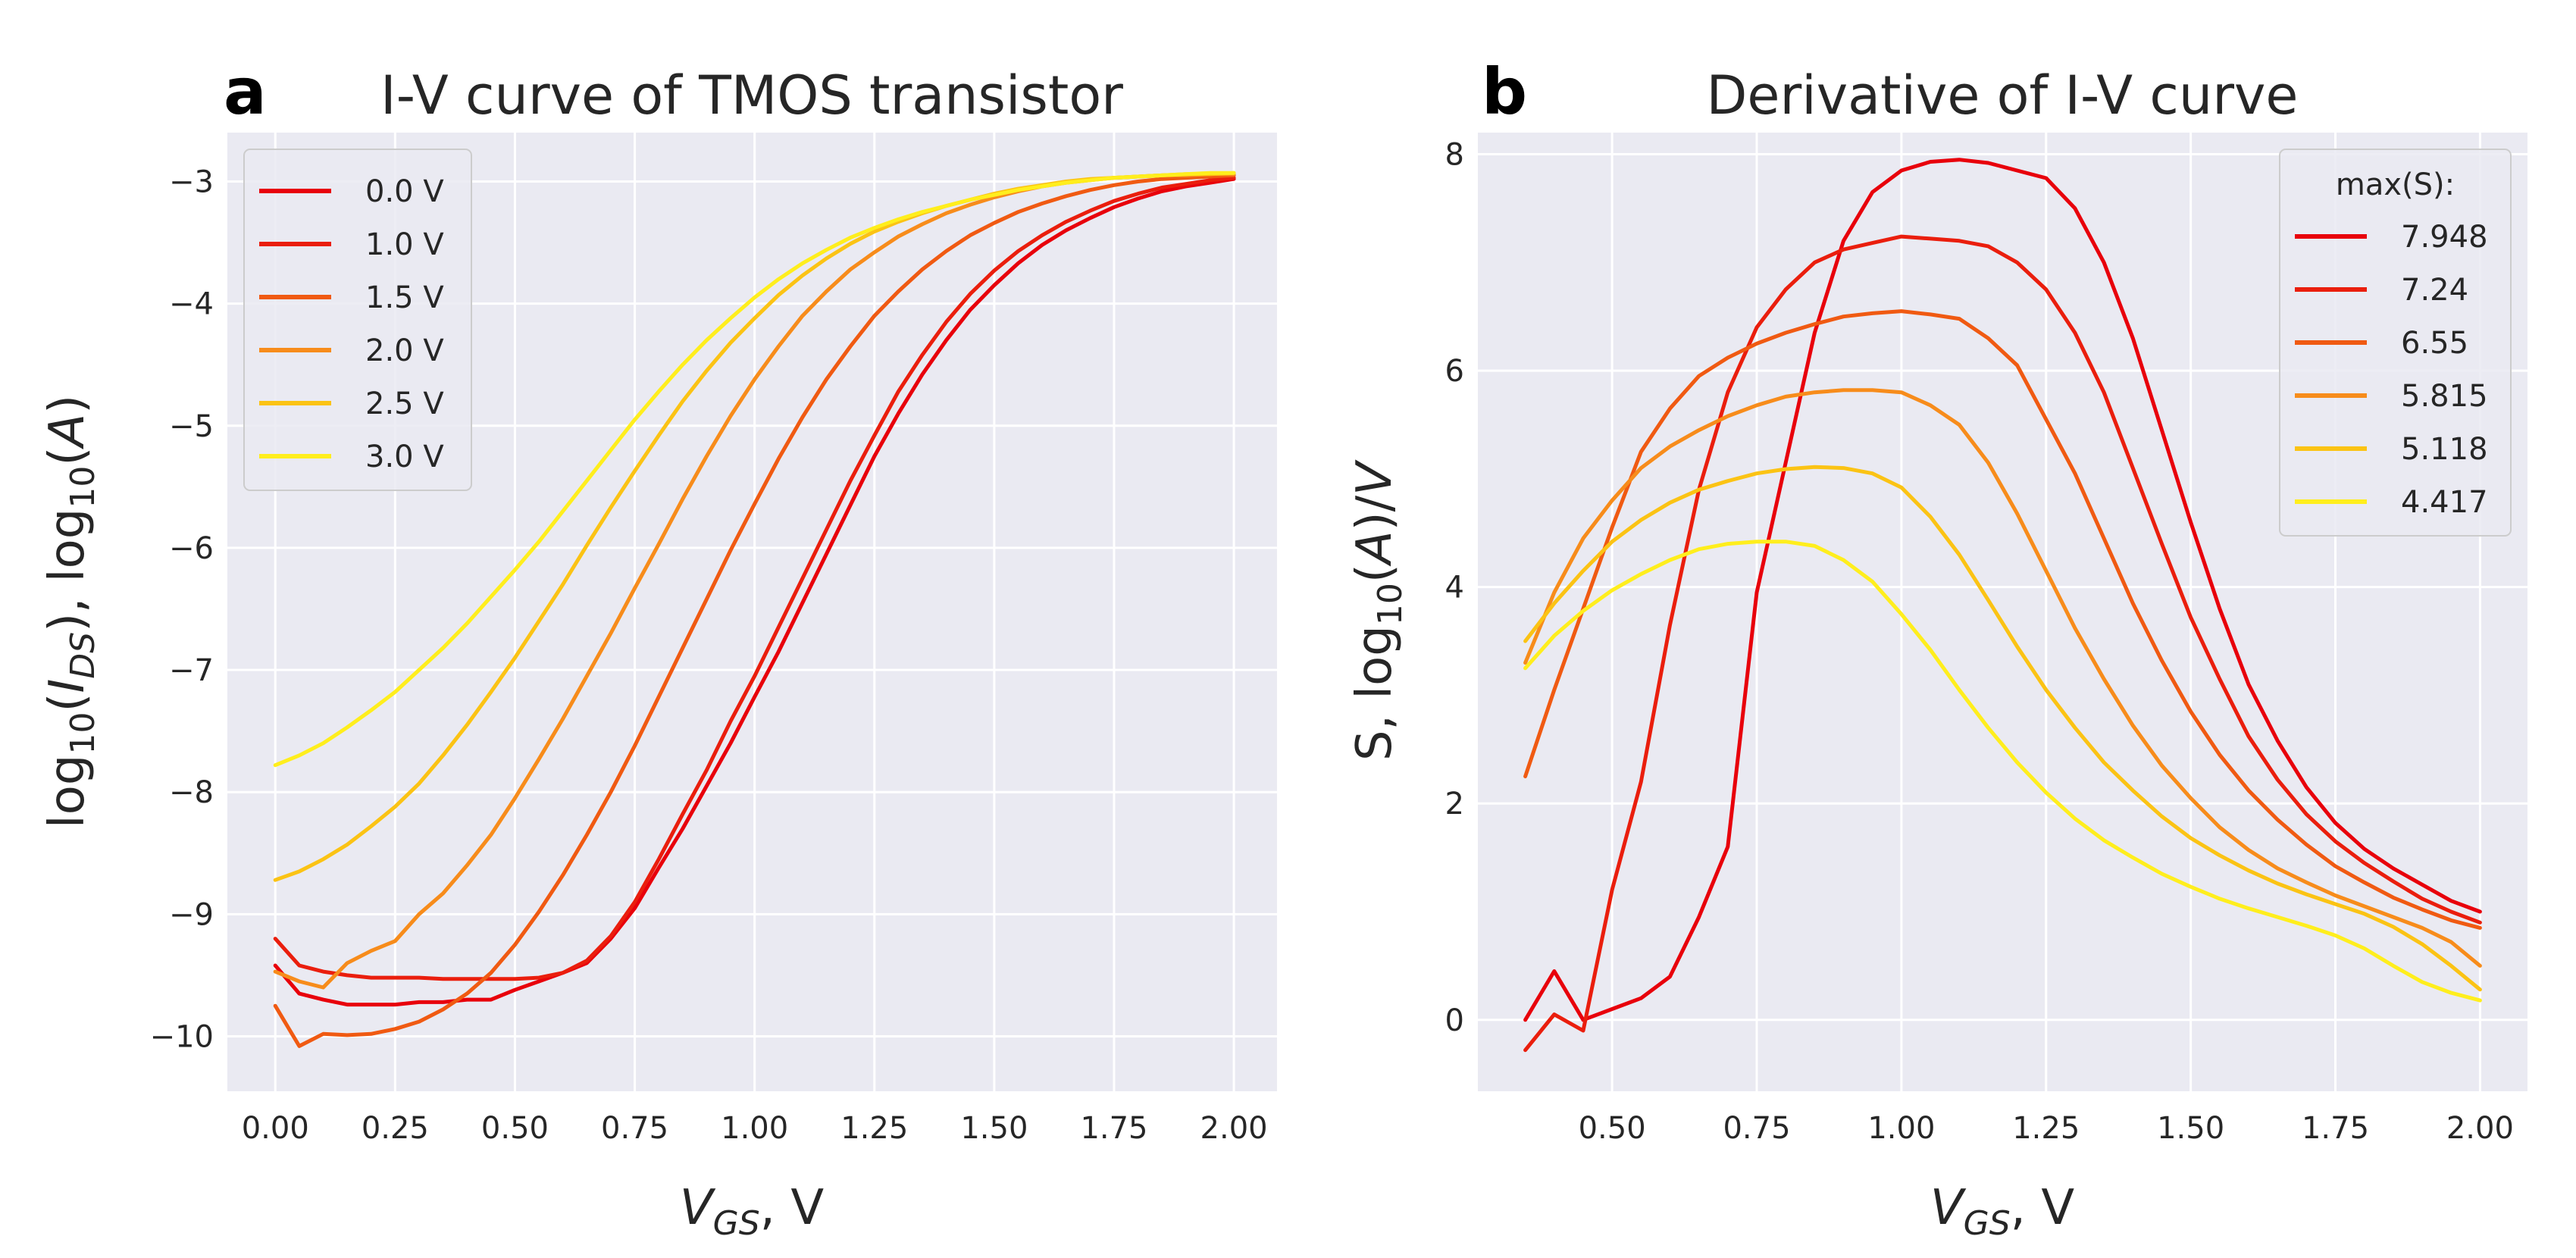 This screenshot has height=1258, width=2576. What do you see at coordinates (752, 1211) in the screenshot?
I see `x-axis-label-a: VGS, V` at bounding box center [752, 1211].